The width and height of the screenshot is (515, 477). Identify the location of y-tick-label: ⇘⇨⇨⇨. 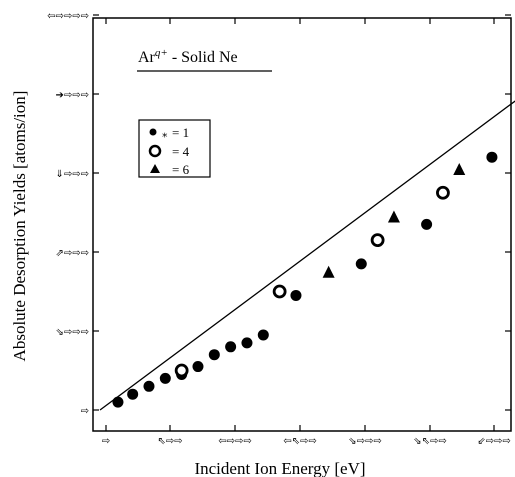
(72, 332).